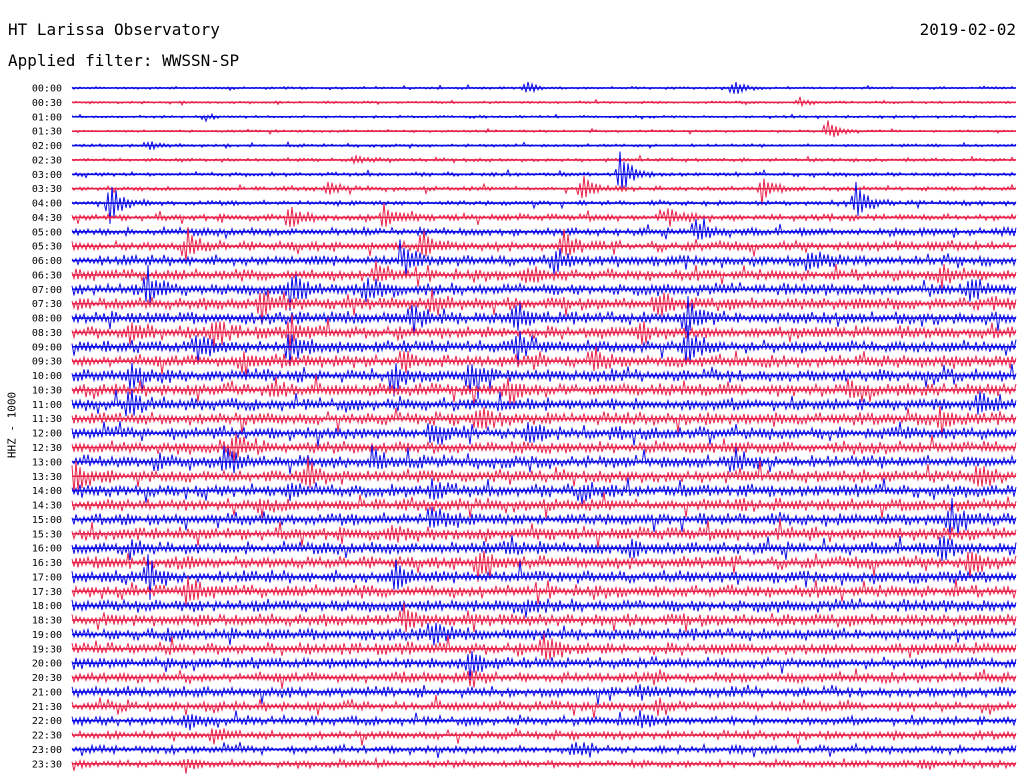 This screenshot has height=780, width=1024. Describe the element at coordinates (47, 362) in the screenshot. I see `time-label-0930: 09:30` at that location.